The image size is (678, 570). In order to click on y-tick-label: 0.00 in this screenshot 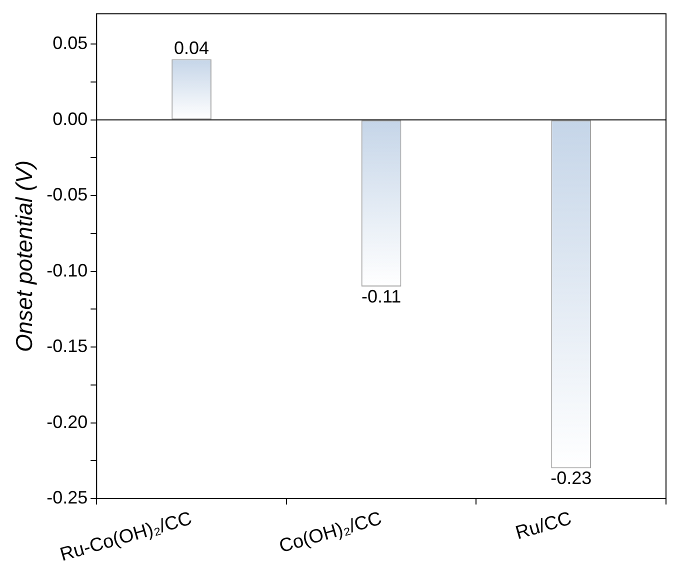, I will do `click(70, 118)`.